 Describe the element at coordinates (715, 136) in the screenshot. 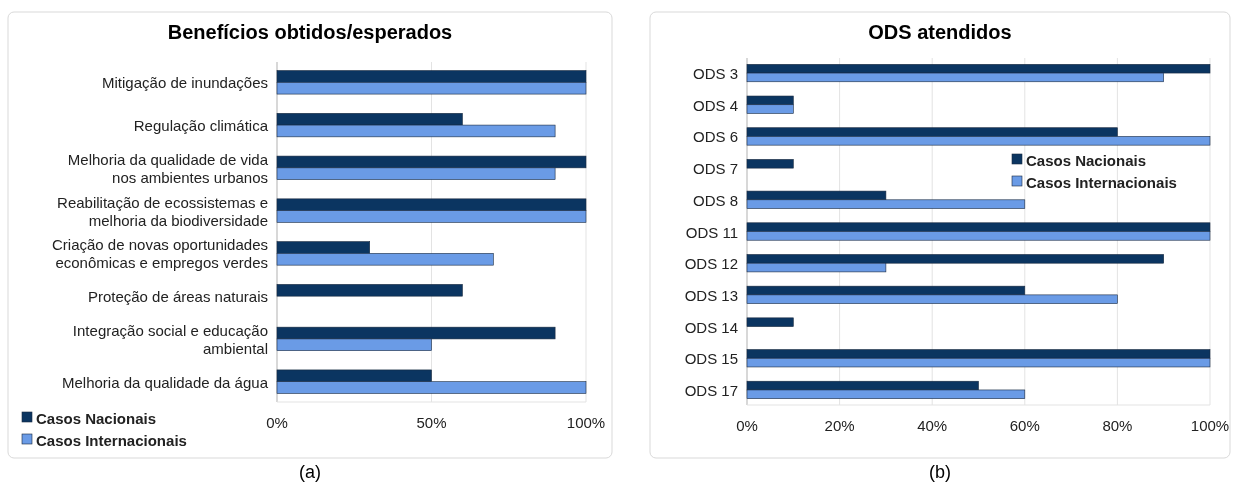

I see `y-tick-label: ODS 6` at that location.